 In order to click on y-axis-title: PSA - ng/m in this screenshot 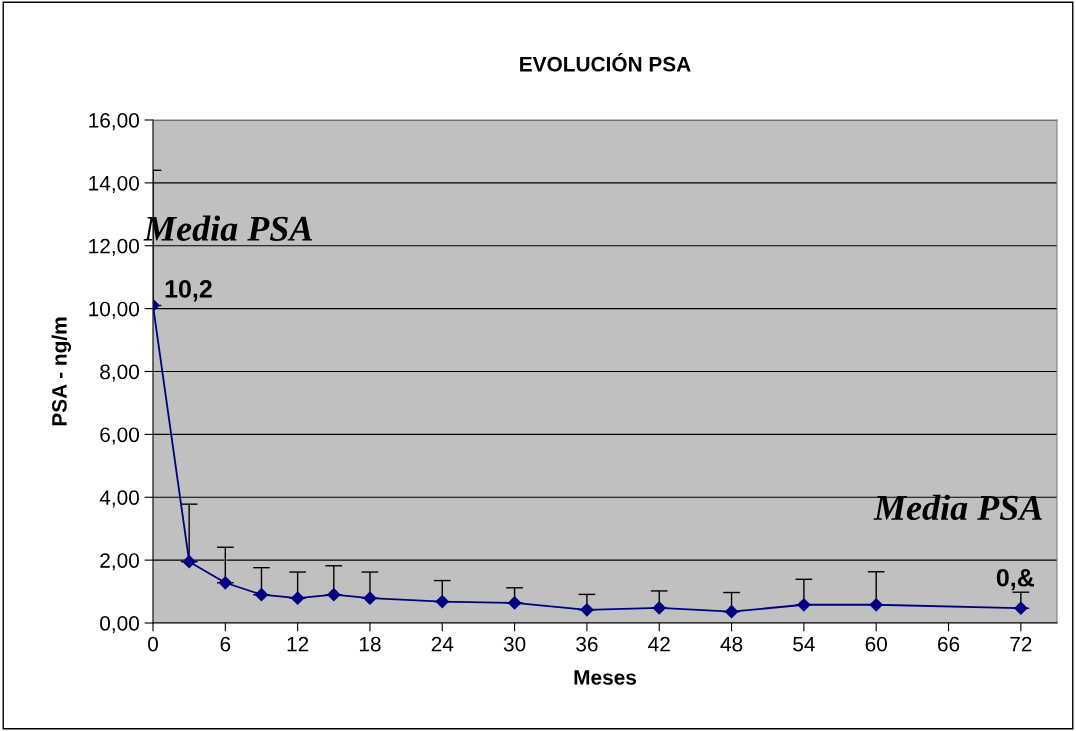, I will do `click(61, 371)`.